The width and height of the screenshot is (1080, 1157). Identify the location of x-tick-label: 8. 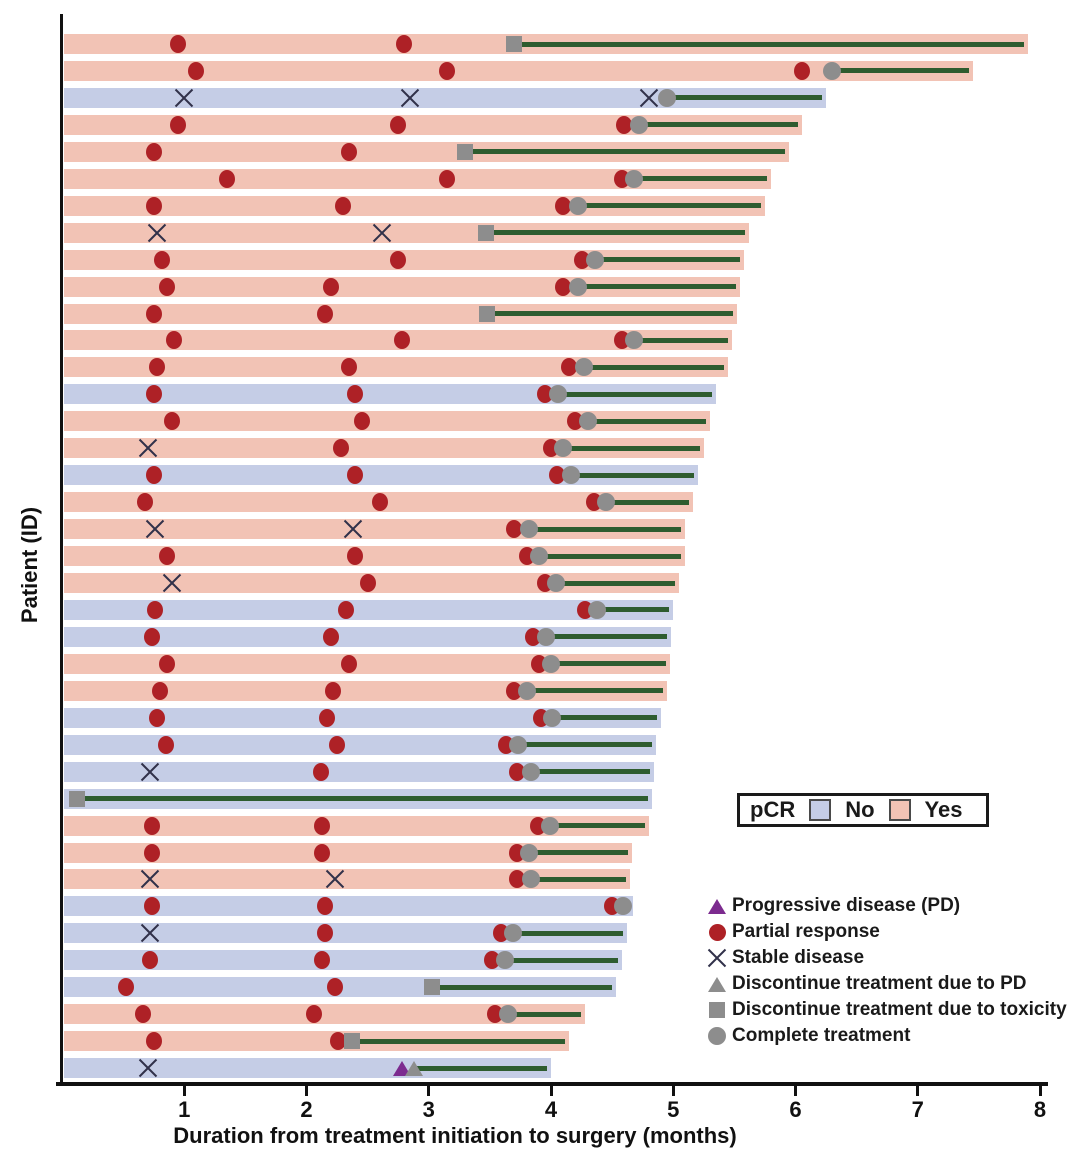
(1040, 1109).